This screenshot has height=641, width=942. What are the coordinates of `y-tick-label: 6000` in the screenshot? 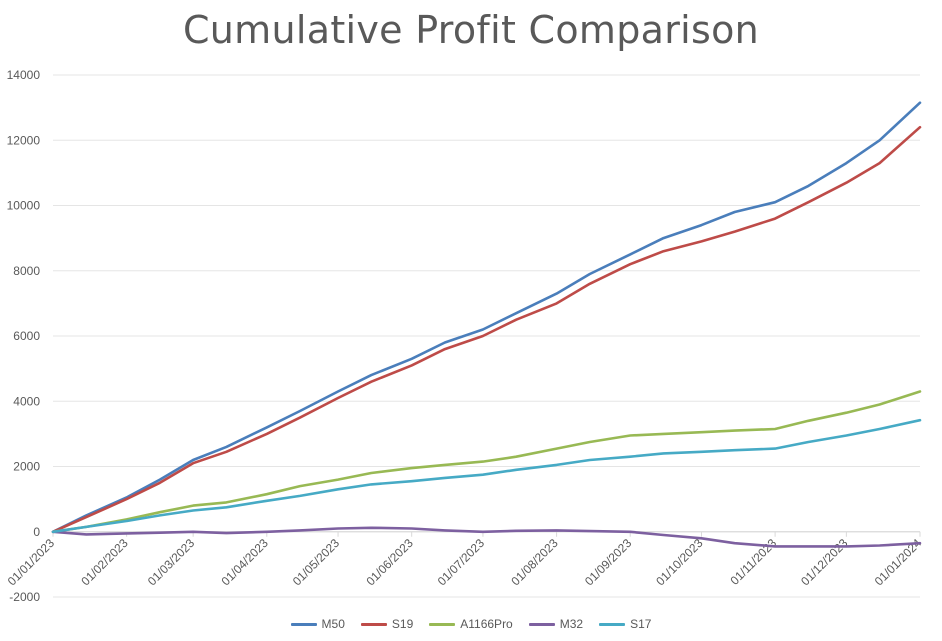 It's located at (26, 336).